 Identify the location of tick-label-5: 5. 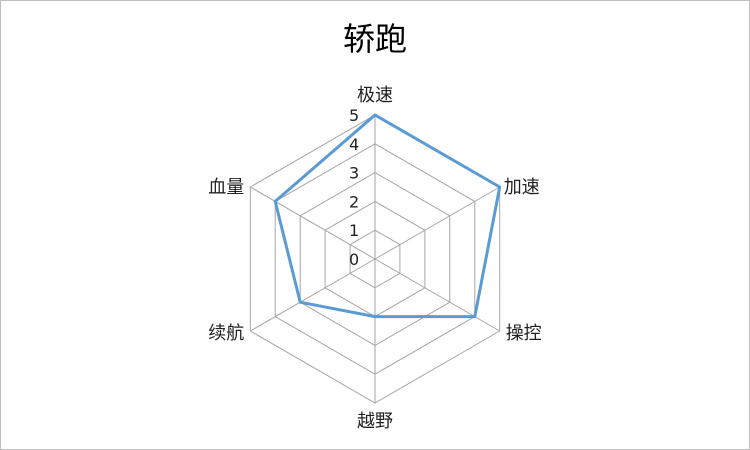
(354, 115).